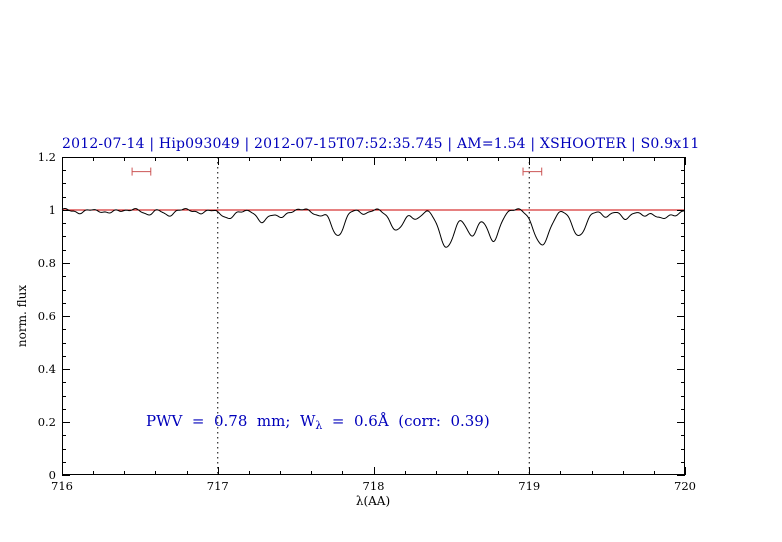  I want to click on x-tick-label: 719, so click(529, 486).